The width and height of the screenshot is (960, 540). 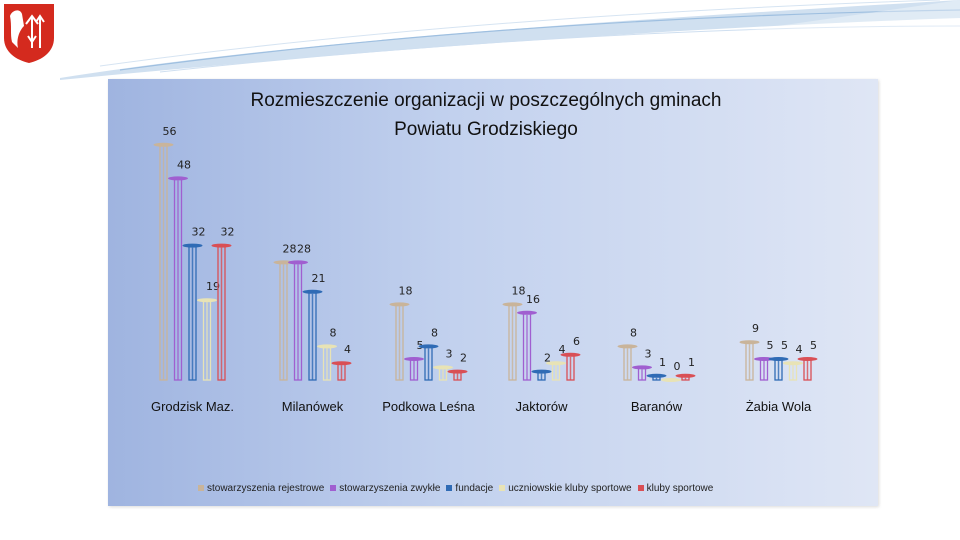 What do you see at coordinates (163, 144) in the screenshot?
I see `bar-cap-stowarzyszenia-rejestrowe-grodzisk-maz` at bounding box center [163, 144].